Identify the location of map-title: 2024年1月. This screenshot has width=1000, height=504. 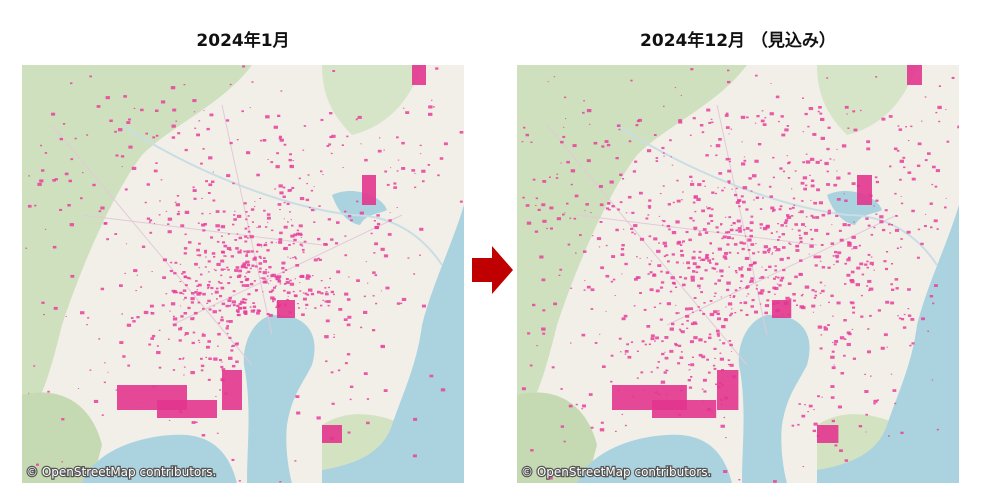
(242, 40).